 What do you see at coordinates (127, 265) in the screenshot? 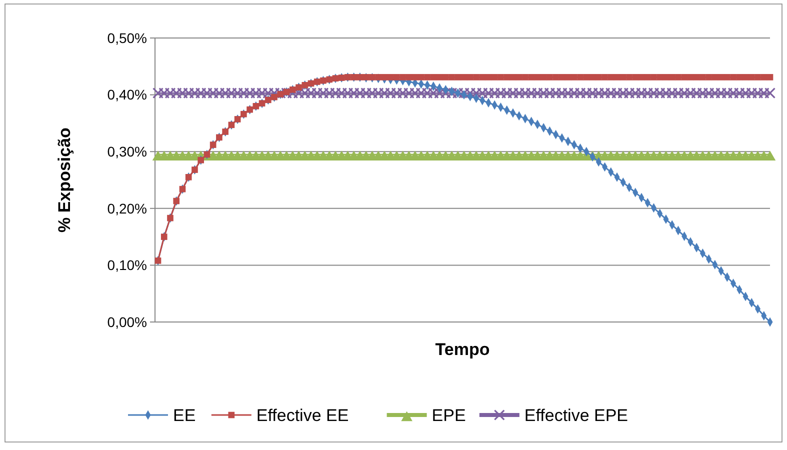
I see `y-tick-label: 0,10%` at bounding box center [127, 265].